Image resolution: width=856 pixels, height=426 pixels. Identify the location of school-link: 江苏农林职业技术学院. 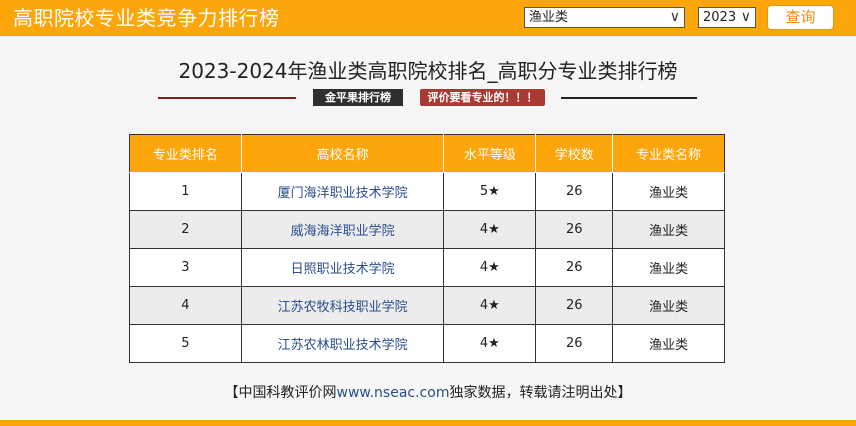
(342, 344).